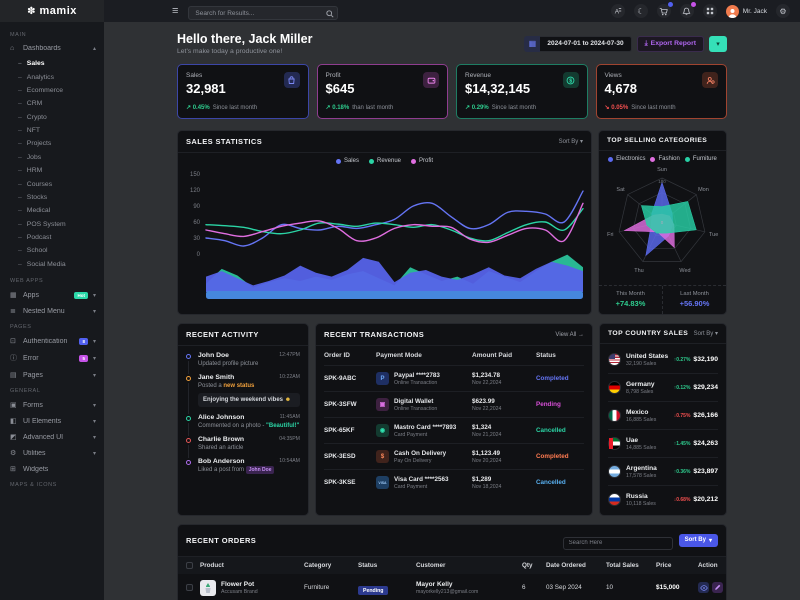  Describe the element at coordinates (289, 417) in the screenshot. I see `activity-time: 11:45AM` at that location.